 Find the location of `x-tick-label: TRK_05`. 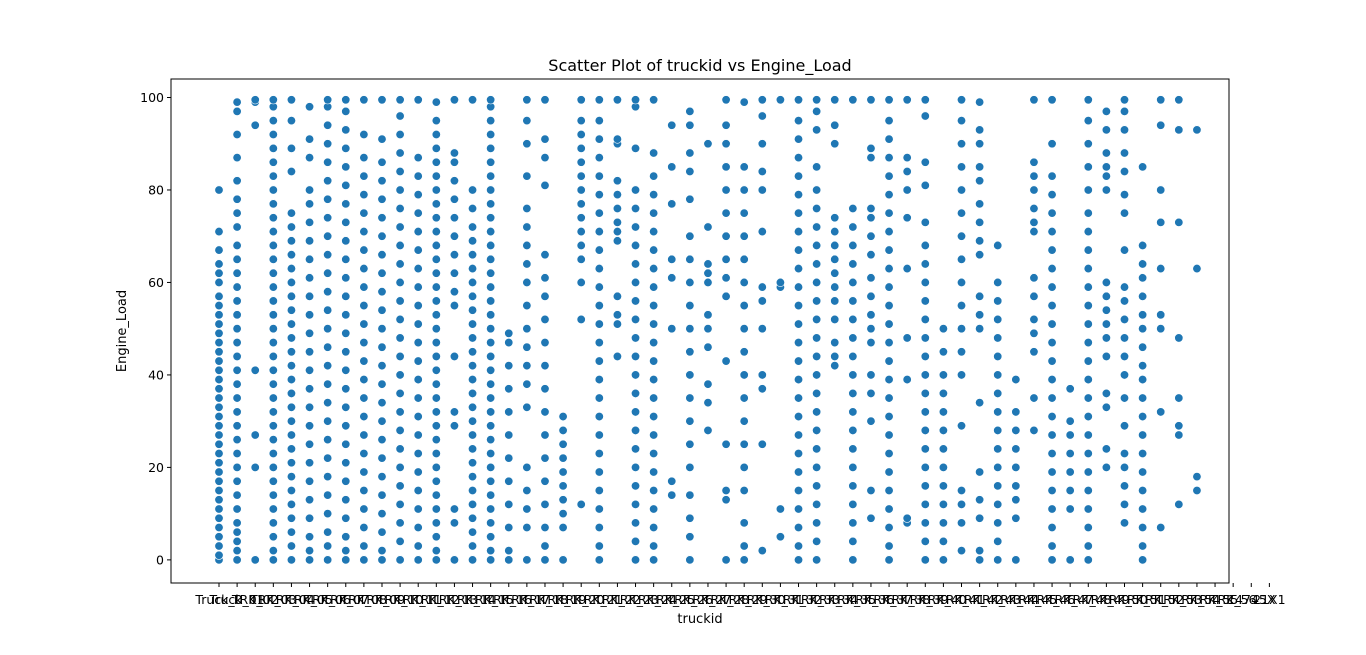

x-tick-label: TRK_05 is located at coordinates (309, 599).